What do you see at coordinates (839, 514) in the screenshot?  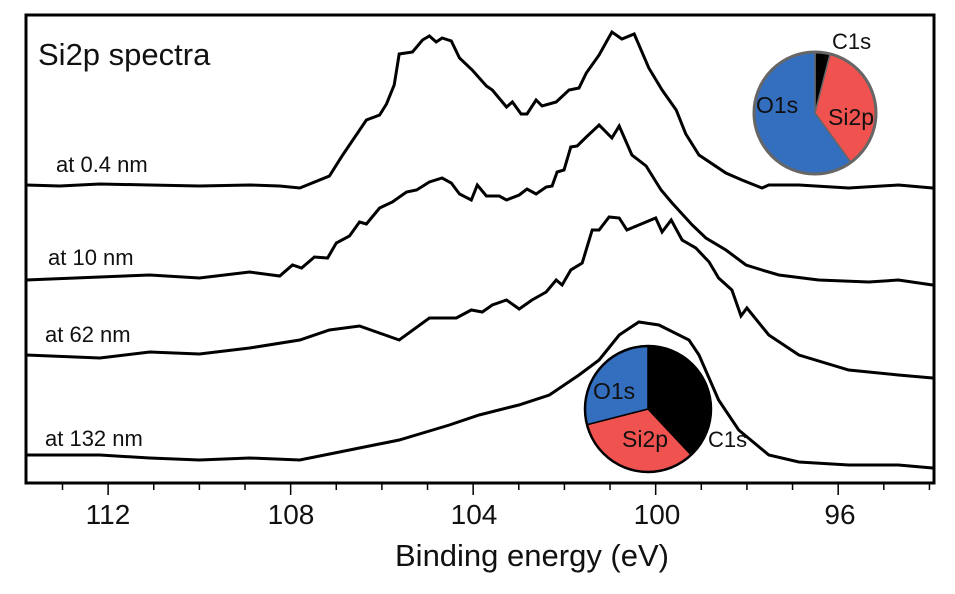 I see `tick-label-96: 96` at bounding box center [839, 514].